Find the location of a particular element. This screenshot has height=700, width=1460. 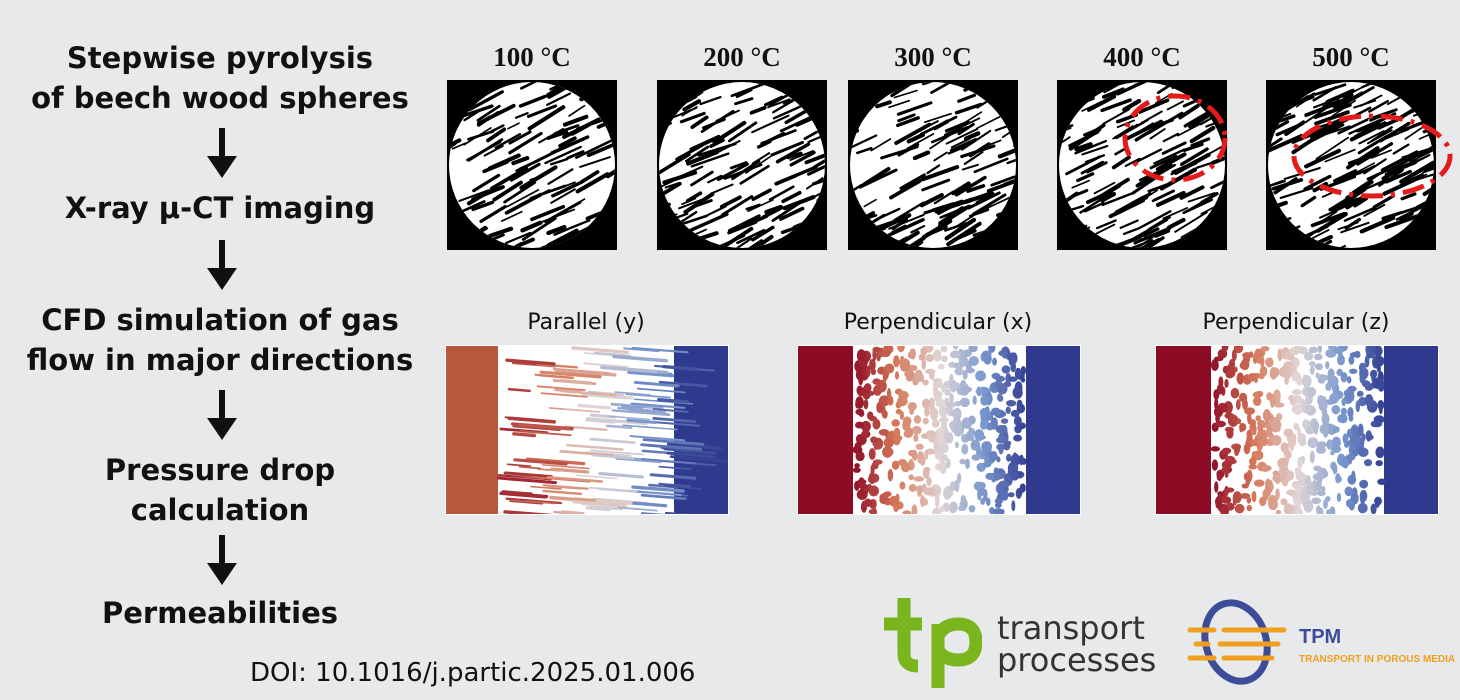

step-ct-imaging: X-ray μ-CT imaging is located at coordinates (220, 208).